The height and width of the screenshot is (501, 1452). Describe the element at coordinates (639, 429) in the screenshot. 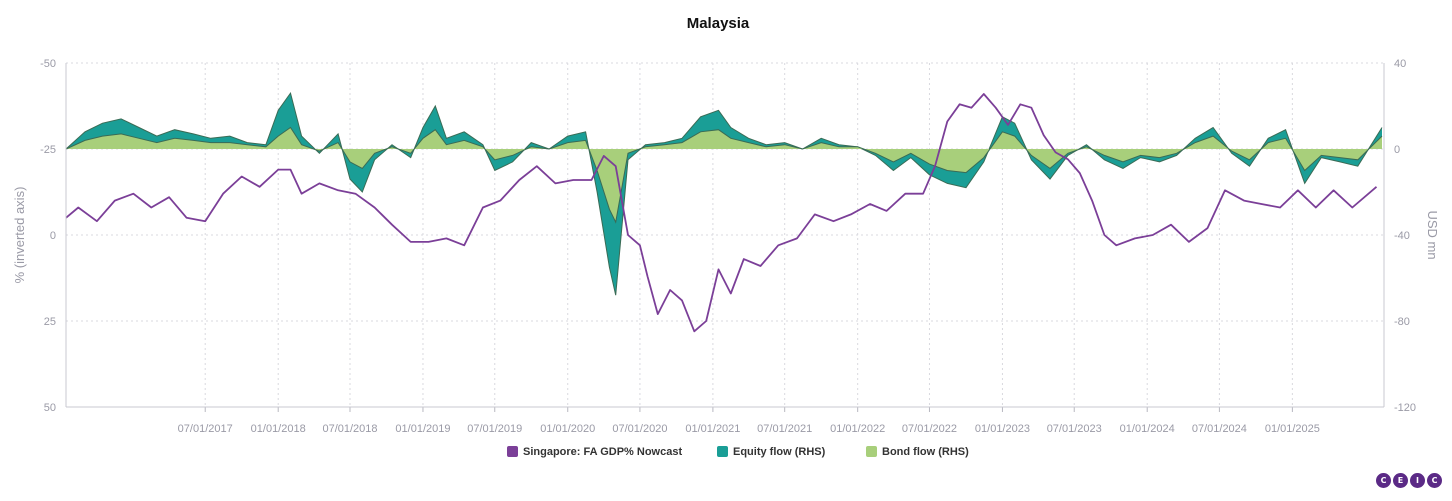

I see `x-tick-label: 07/01/2020` at that location.